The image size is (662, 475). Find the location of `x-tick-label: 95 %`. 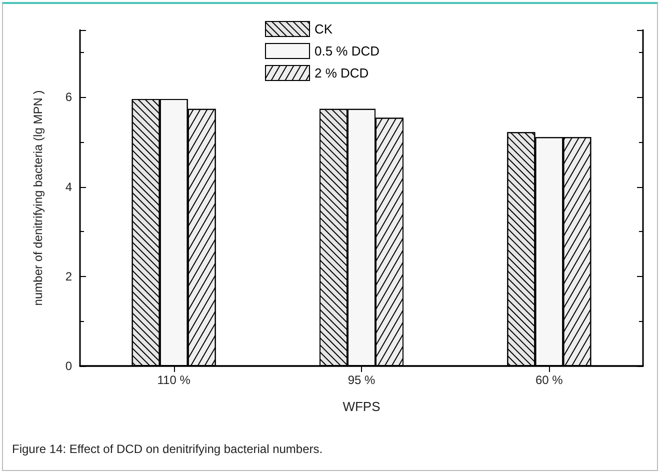

x-tick-label: 95 % is located at coordinates (362, 380).